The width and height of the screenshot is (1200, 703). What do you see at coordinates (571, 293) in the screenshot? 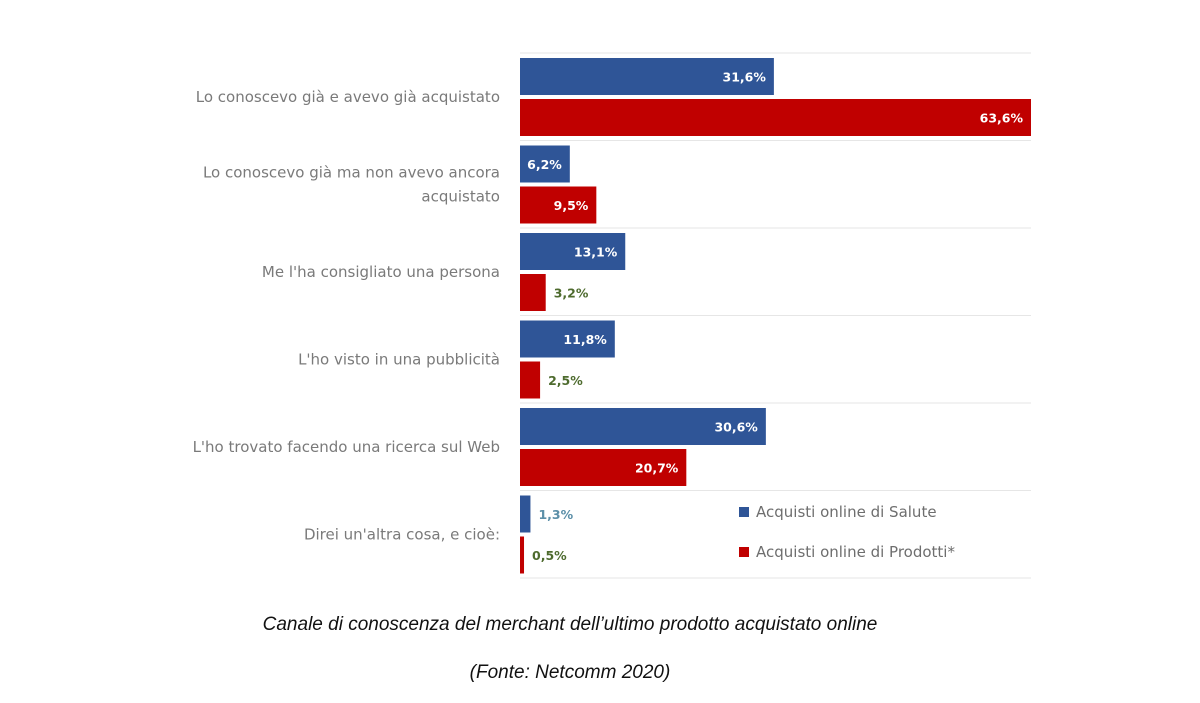
I see `data-label: 3,2%` at bounding box center [571, 293].